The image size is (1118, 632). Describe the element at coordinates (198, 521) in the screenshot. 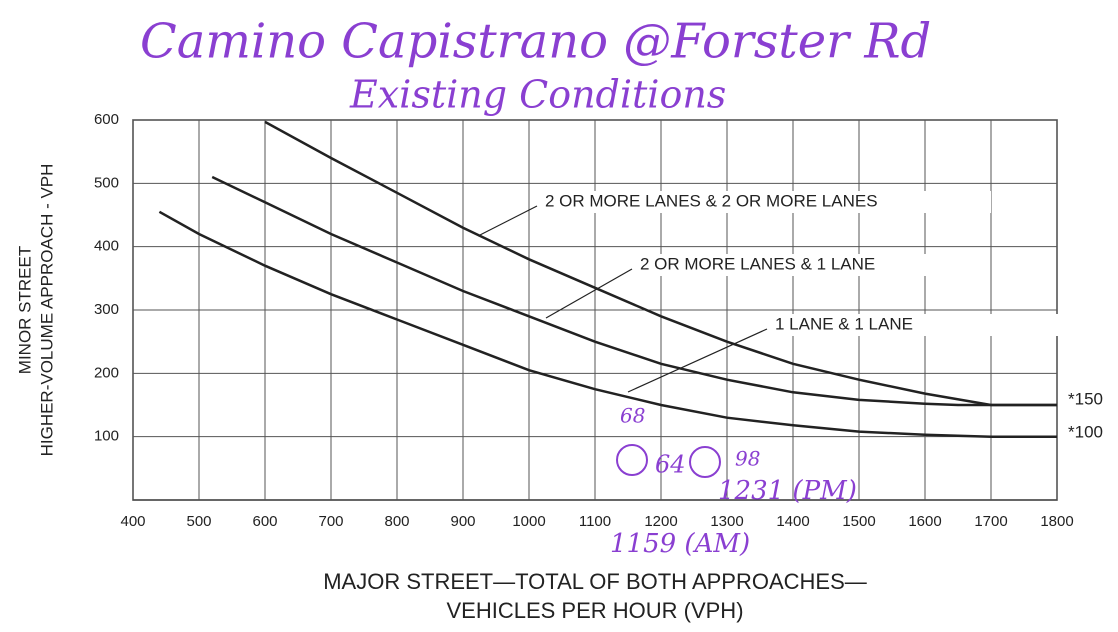

I see `x-tick-label: 500` at that location.